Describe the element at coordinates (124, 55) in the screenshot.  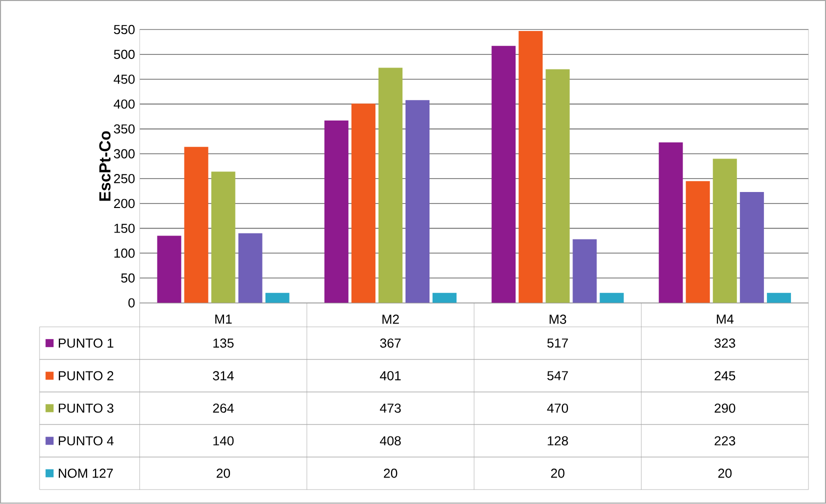
I see `y-tick-label: 500` at that location.